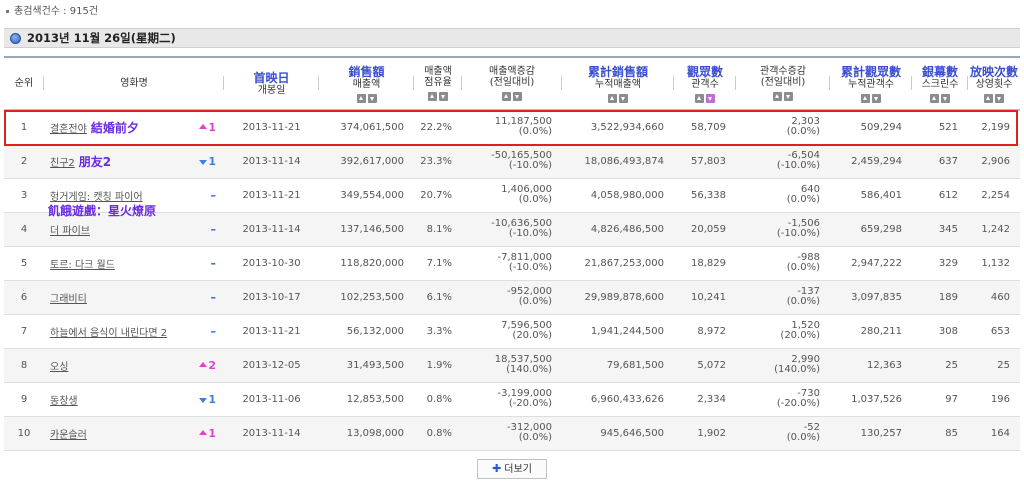 The image size is (1024, 487). I want to click on header-sales-change: 매출액증감 (전일대비), so click(512, 83).